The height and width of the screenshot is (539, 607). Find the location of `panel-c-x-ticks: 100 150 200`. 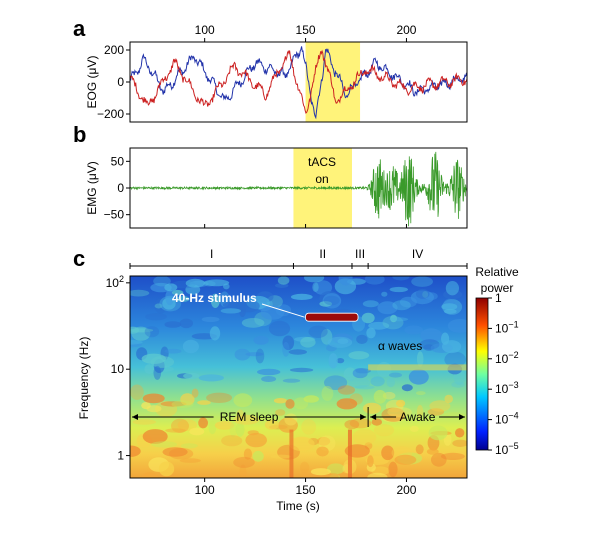

panel-c-x-ticks: 100 150 200 is located at coordinates (306, 487).